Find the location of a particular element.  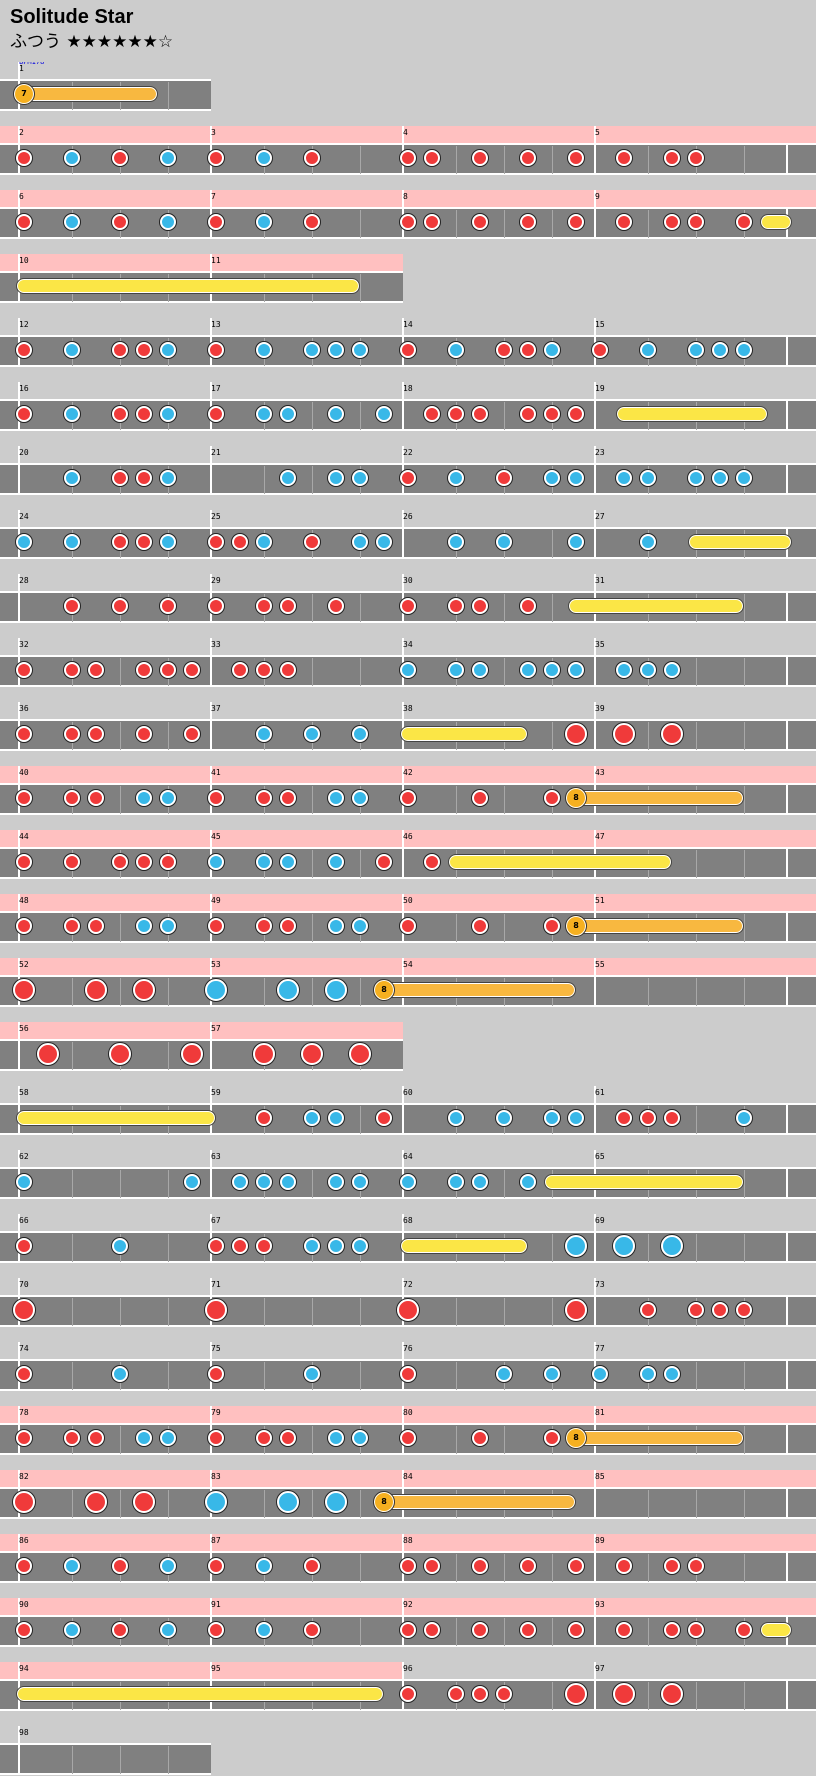

measure-number: 31 is located at coordinates (600, 580).